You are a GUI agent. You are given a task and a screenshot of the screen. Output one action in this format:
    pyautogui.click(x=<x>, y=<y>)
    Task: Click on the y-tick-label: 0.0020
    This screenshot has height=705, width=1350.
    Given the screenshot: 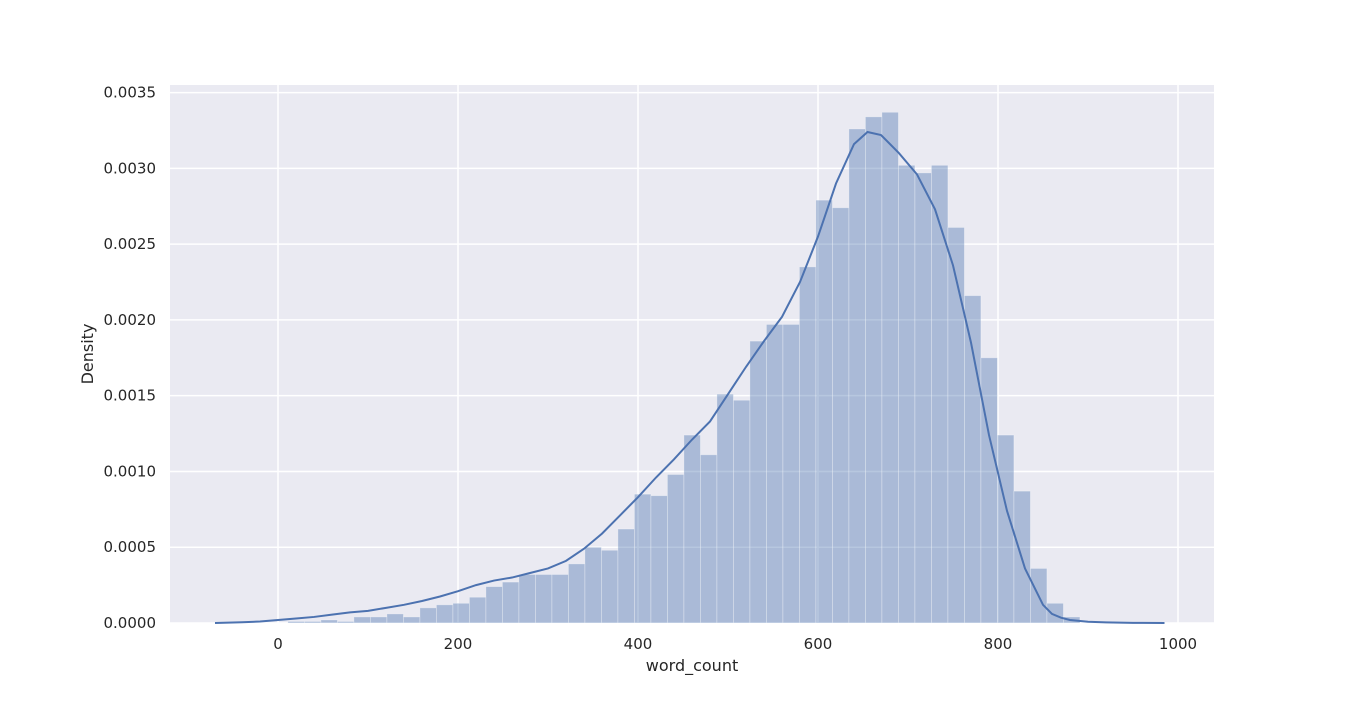 What is the action you would take?
    pyautogui.click(x=130, y=320)
    